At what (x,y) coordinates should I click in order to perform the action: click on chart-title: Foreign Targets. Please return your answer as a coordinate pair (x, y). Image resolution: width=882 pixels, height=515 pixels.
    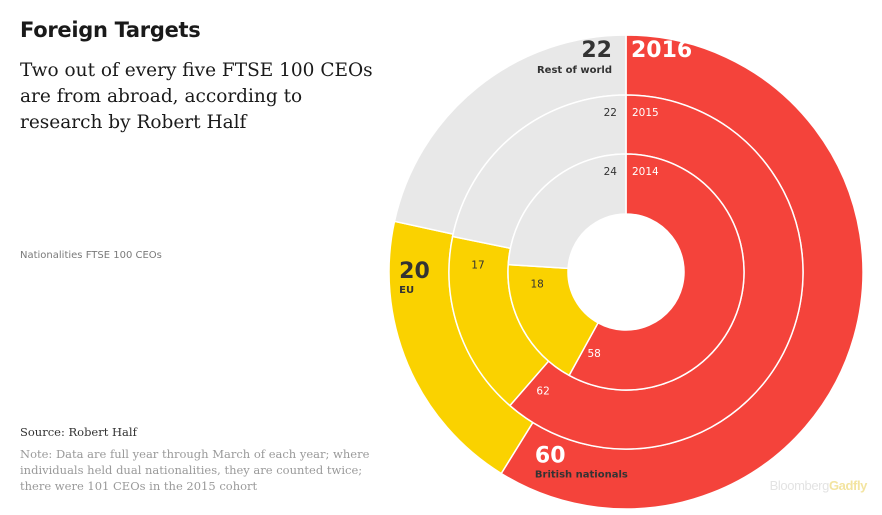
    Looking at the image, I should click on (110, 30).